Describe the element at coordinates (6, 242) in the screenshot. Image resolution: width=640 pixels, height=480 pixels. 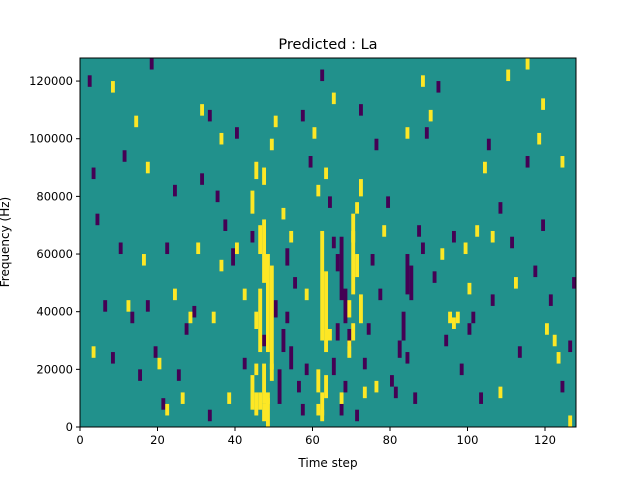
I see `y-axis-label: Frequency (Hz)` at that location.